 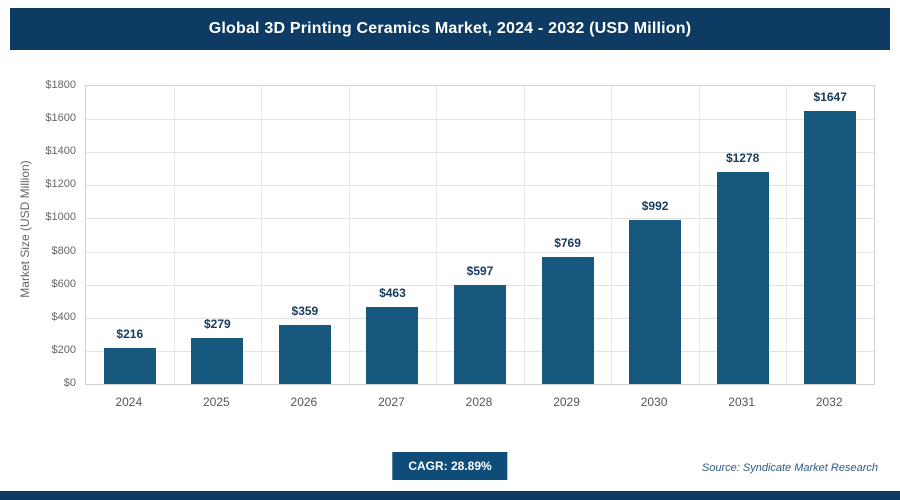 What do you see at coordinates (655, 205) in the screenshot?
I see `bar-value-label: $992` at bounding box center [655, 205].